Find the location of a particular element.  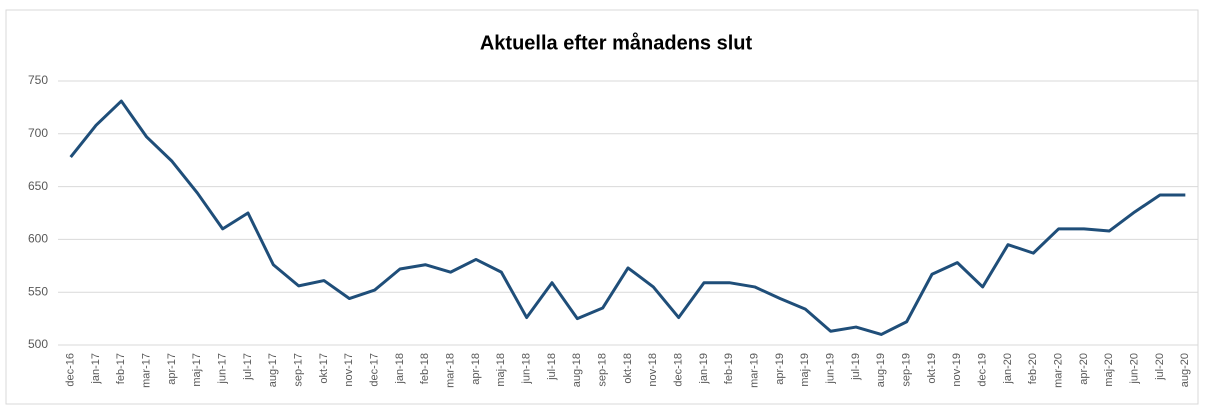

x-tick-label: okt-18 is located at coordinates (628, 368).